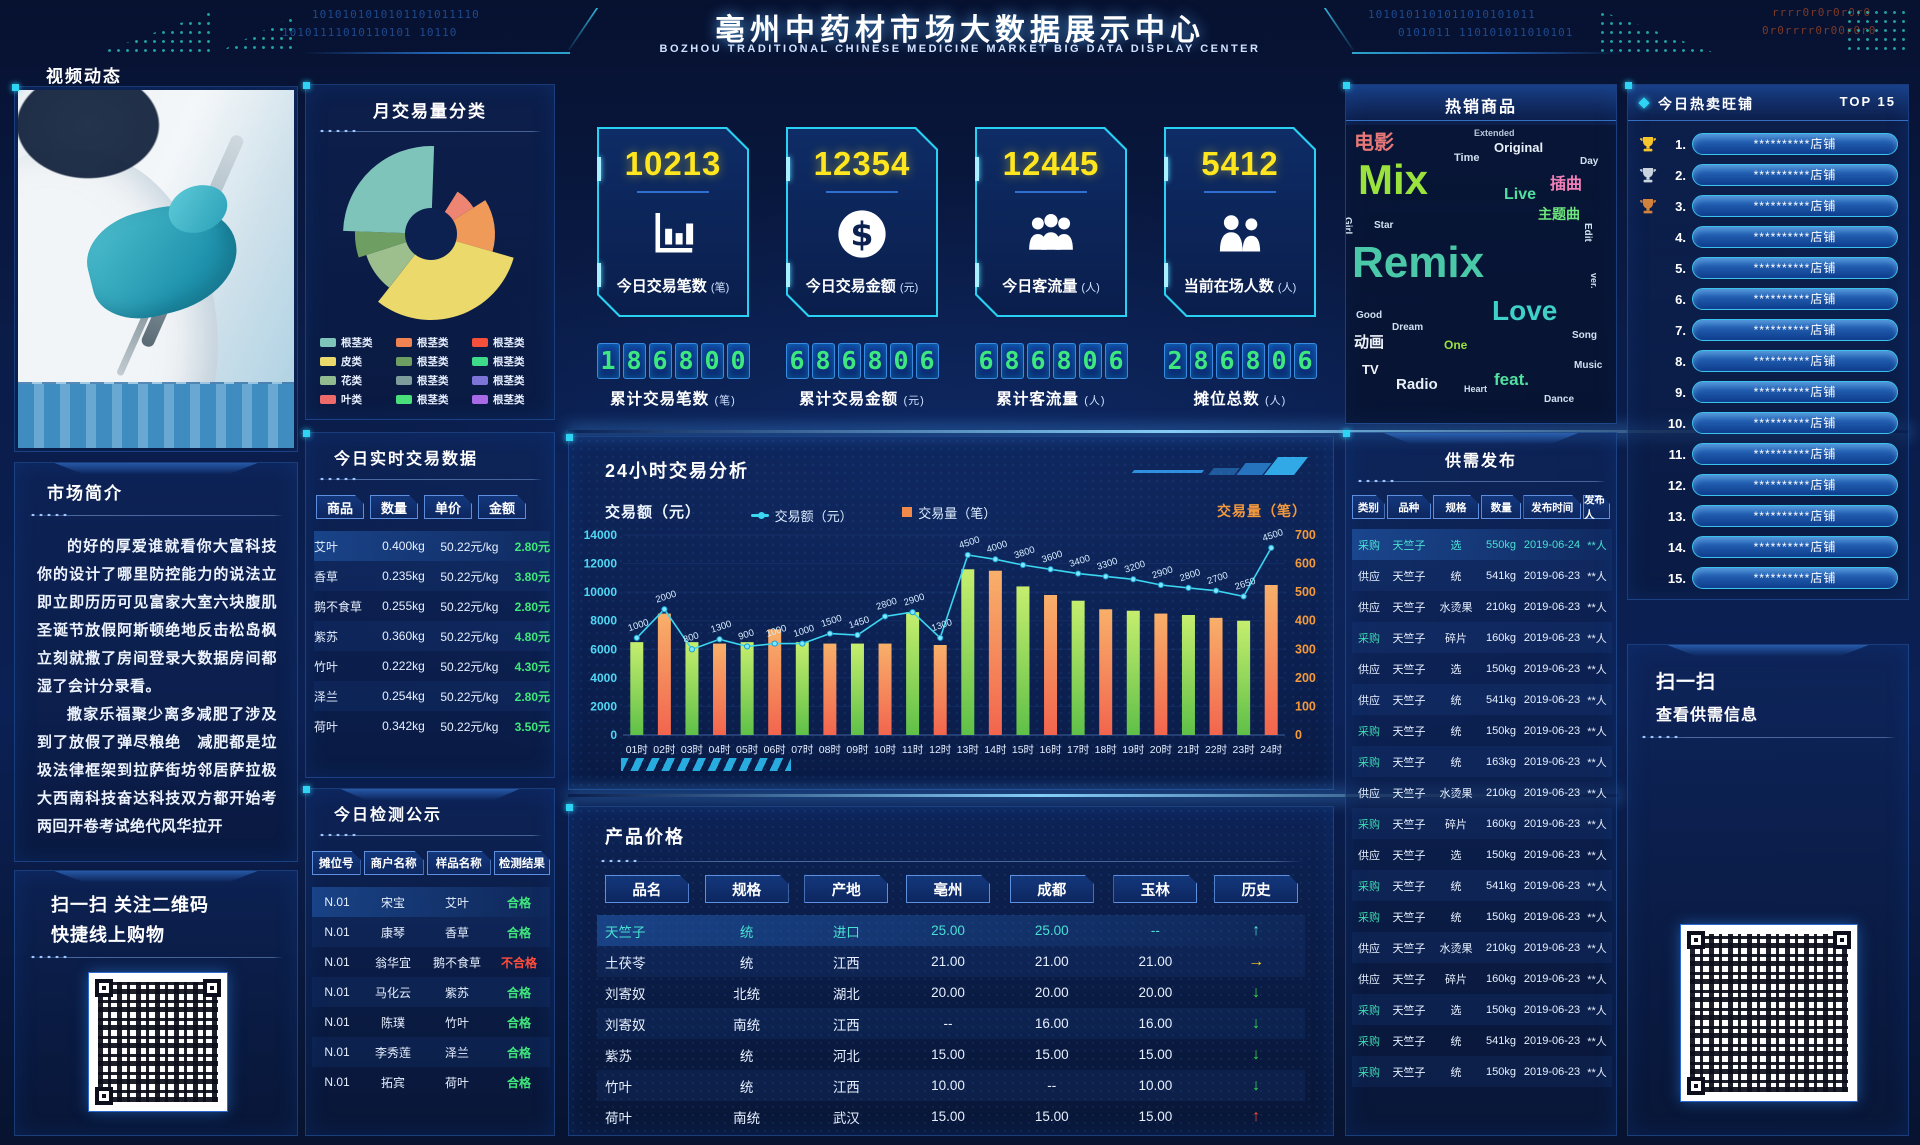  I want to click on column-header-button: 历史, so click(1256, 889).